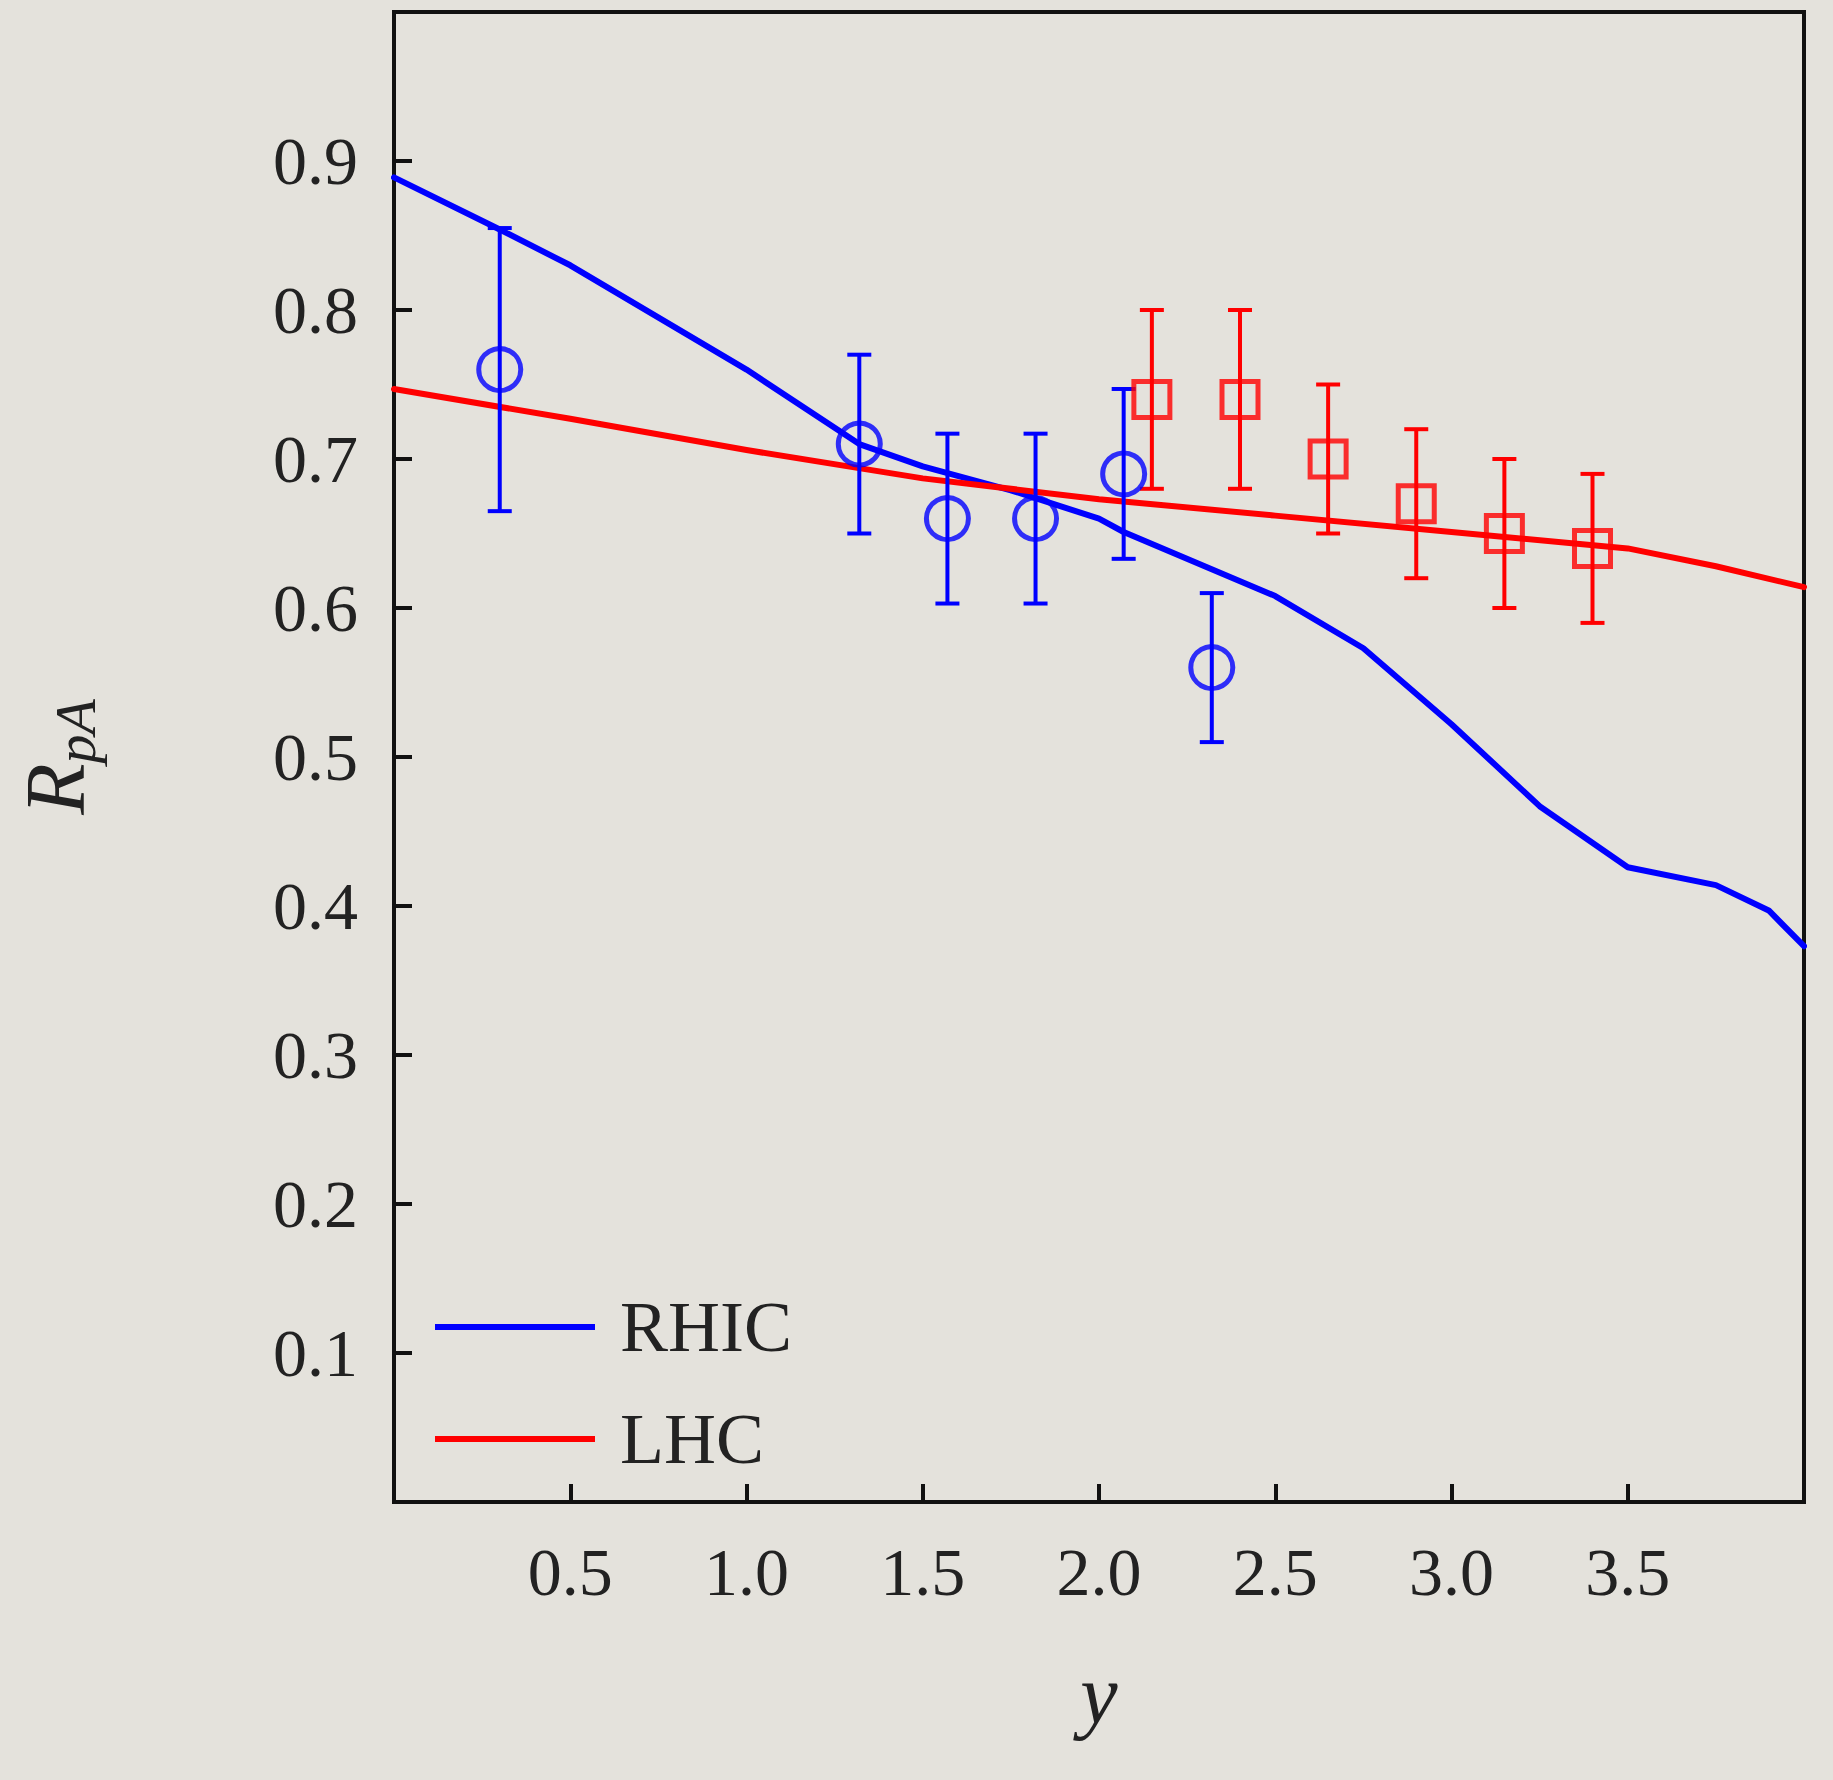  Describe the element at coordinates (1095, 1694) in the screenshot. I see `x-axis-title: y` at that location.